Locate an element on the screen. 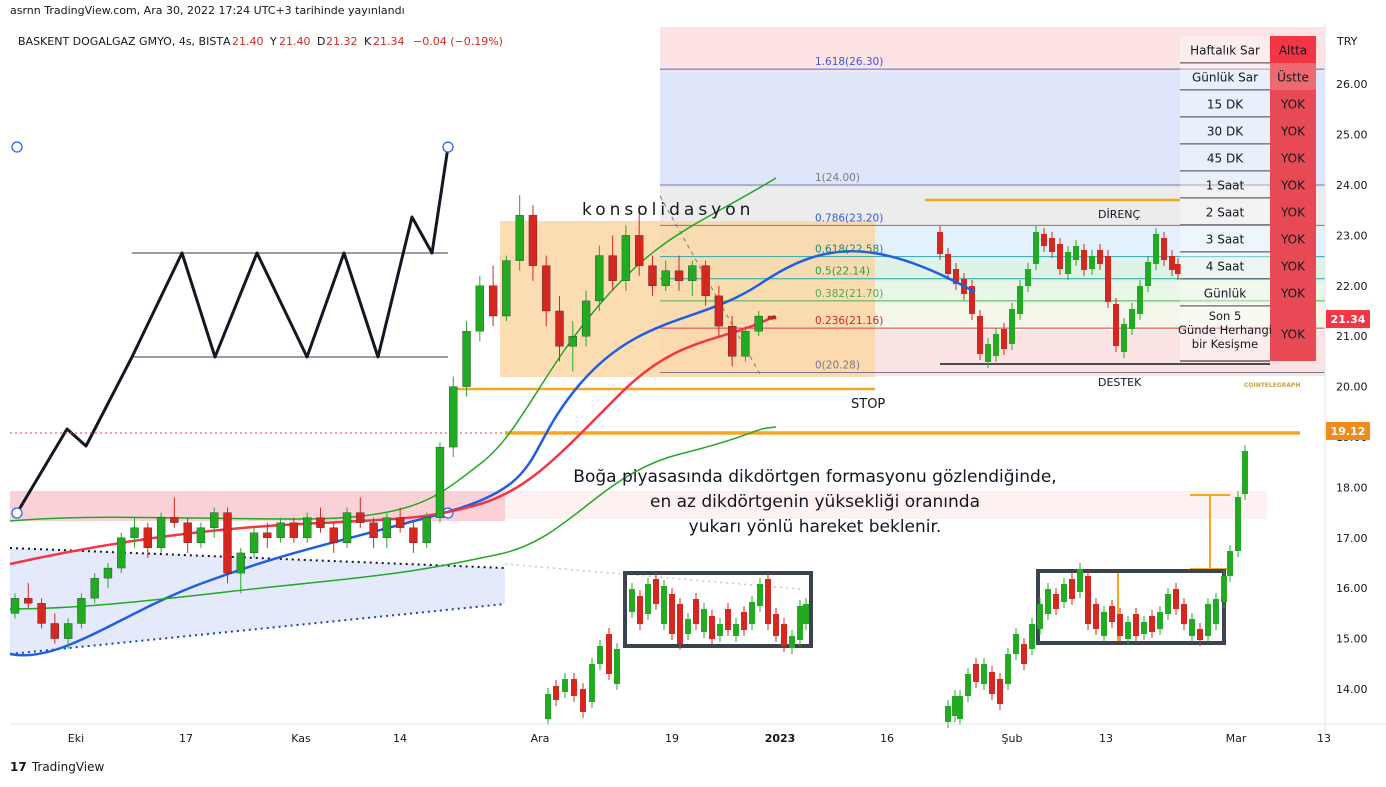 This screenshot has width=1386, height=787. time-tick-8: Şub is located at coordinates (1012, 738).